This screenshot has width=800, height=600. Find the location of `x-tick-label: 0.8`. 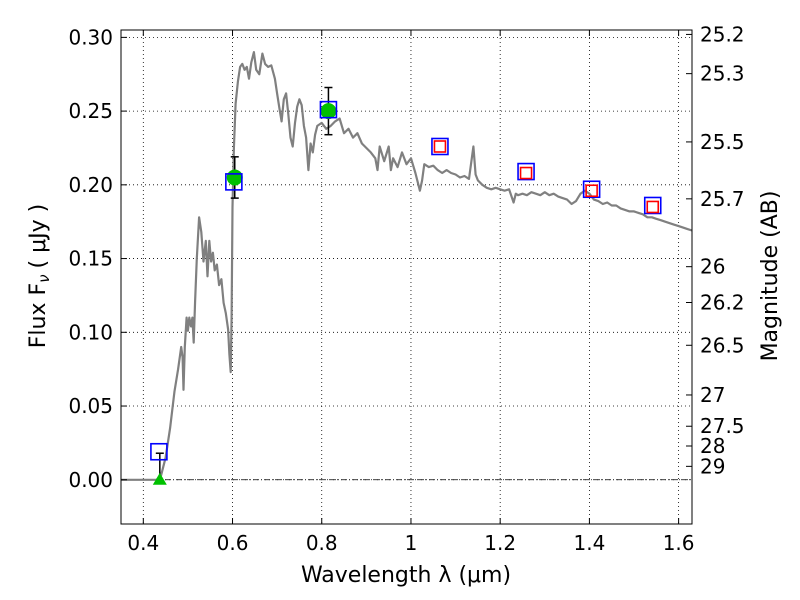

x-tick-label: 0.8 is located at coordinates (322, 543).